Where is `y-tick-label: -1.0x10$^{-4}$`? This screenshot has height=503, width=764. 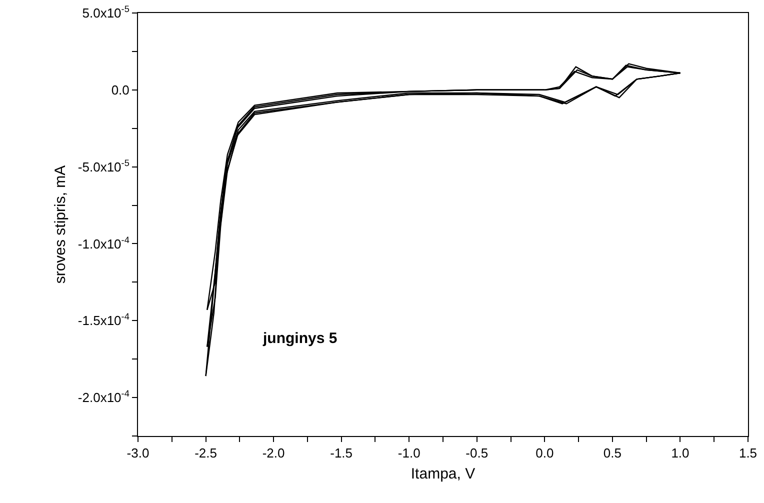
y-tick-label: -1.0x10$^{-4}$ is located at coordinates (104, 243).